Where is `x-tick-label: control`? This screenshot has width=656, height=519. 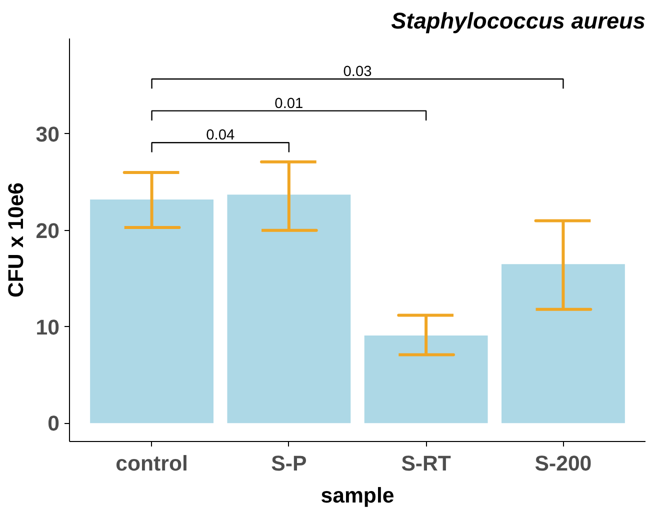 x-tick-label: control is located at coordinates (152, 464).